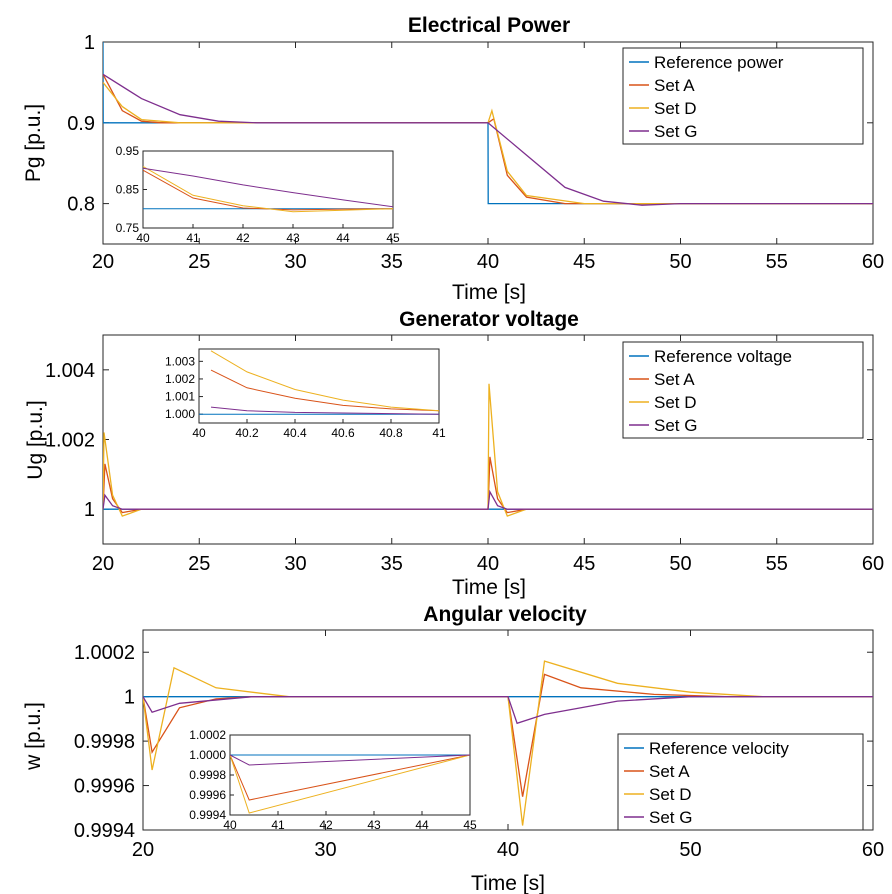 This screenshot has height=894, width=892. Describe the element at coordinates (33, 736) in the screenshot. I see `y-axis-label: w [p.u.]` at that location.